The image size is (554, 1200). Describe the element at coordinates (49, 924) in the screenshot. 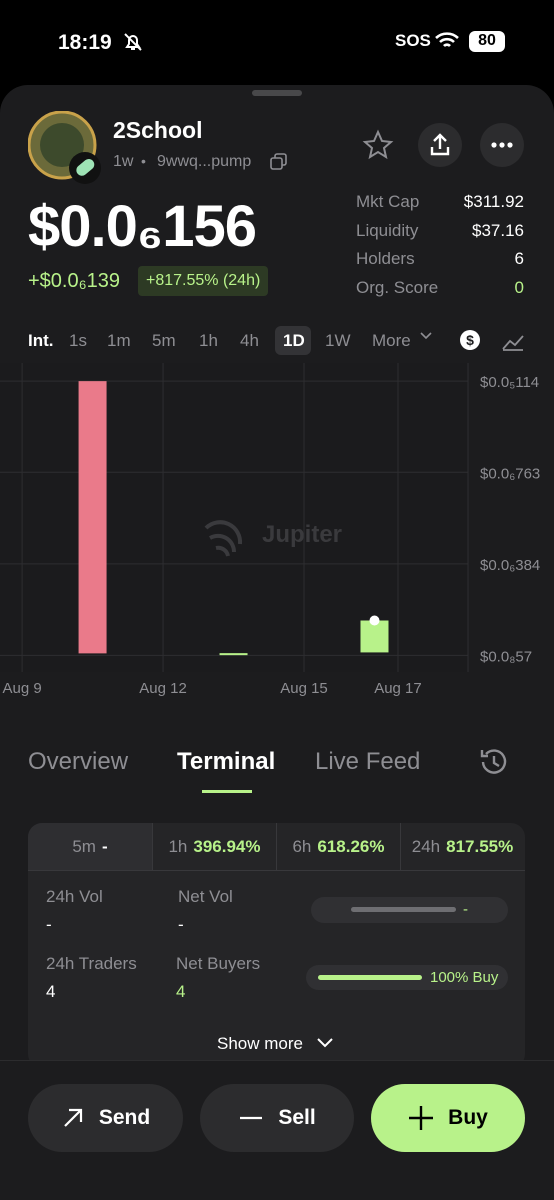

I see `vol: -` at that location.